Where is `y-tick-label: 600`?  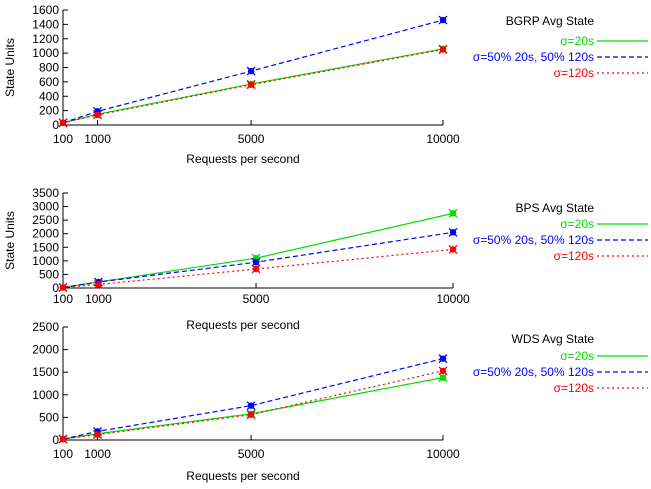 y-tick-label: 600 is located at coordinates (49, 82).